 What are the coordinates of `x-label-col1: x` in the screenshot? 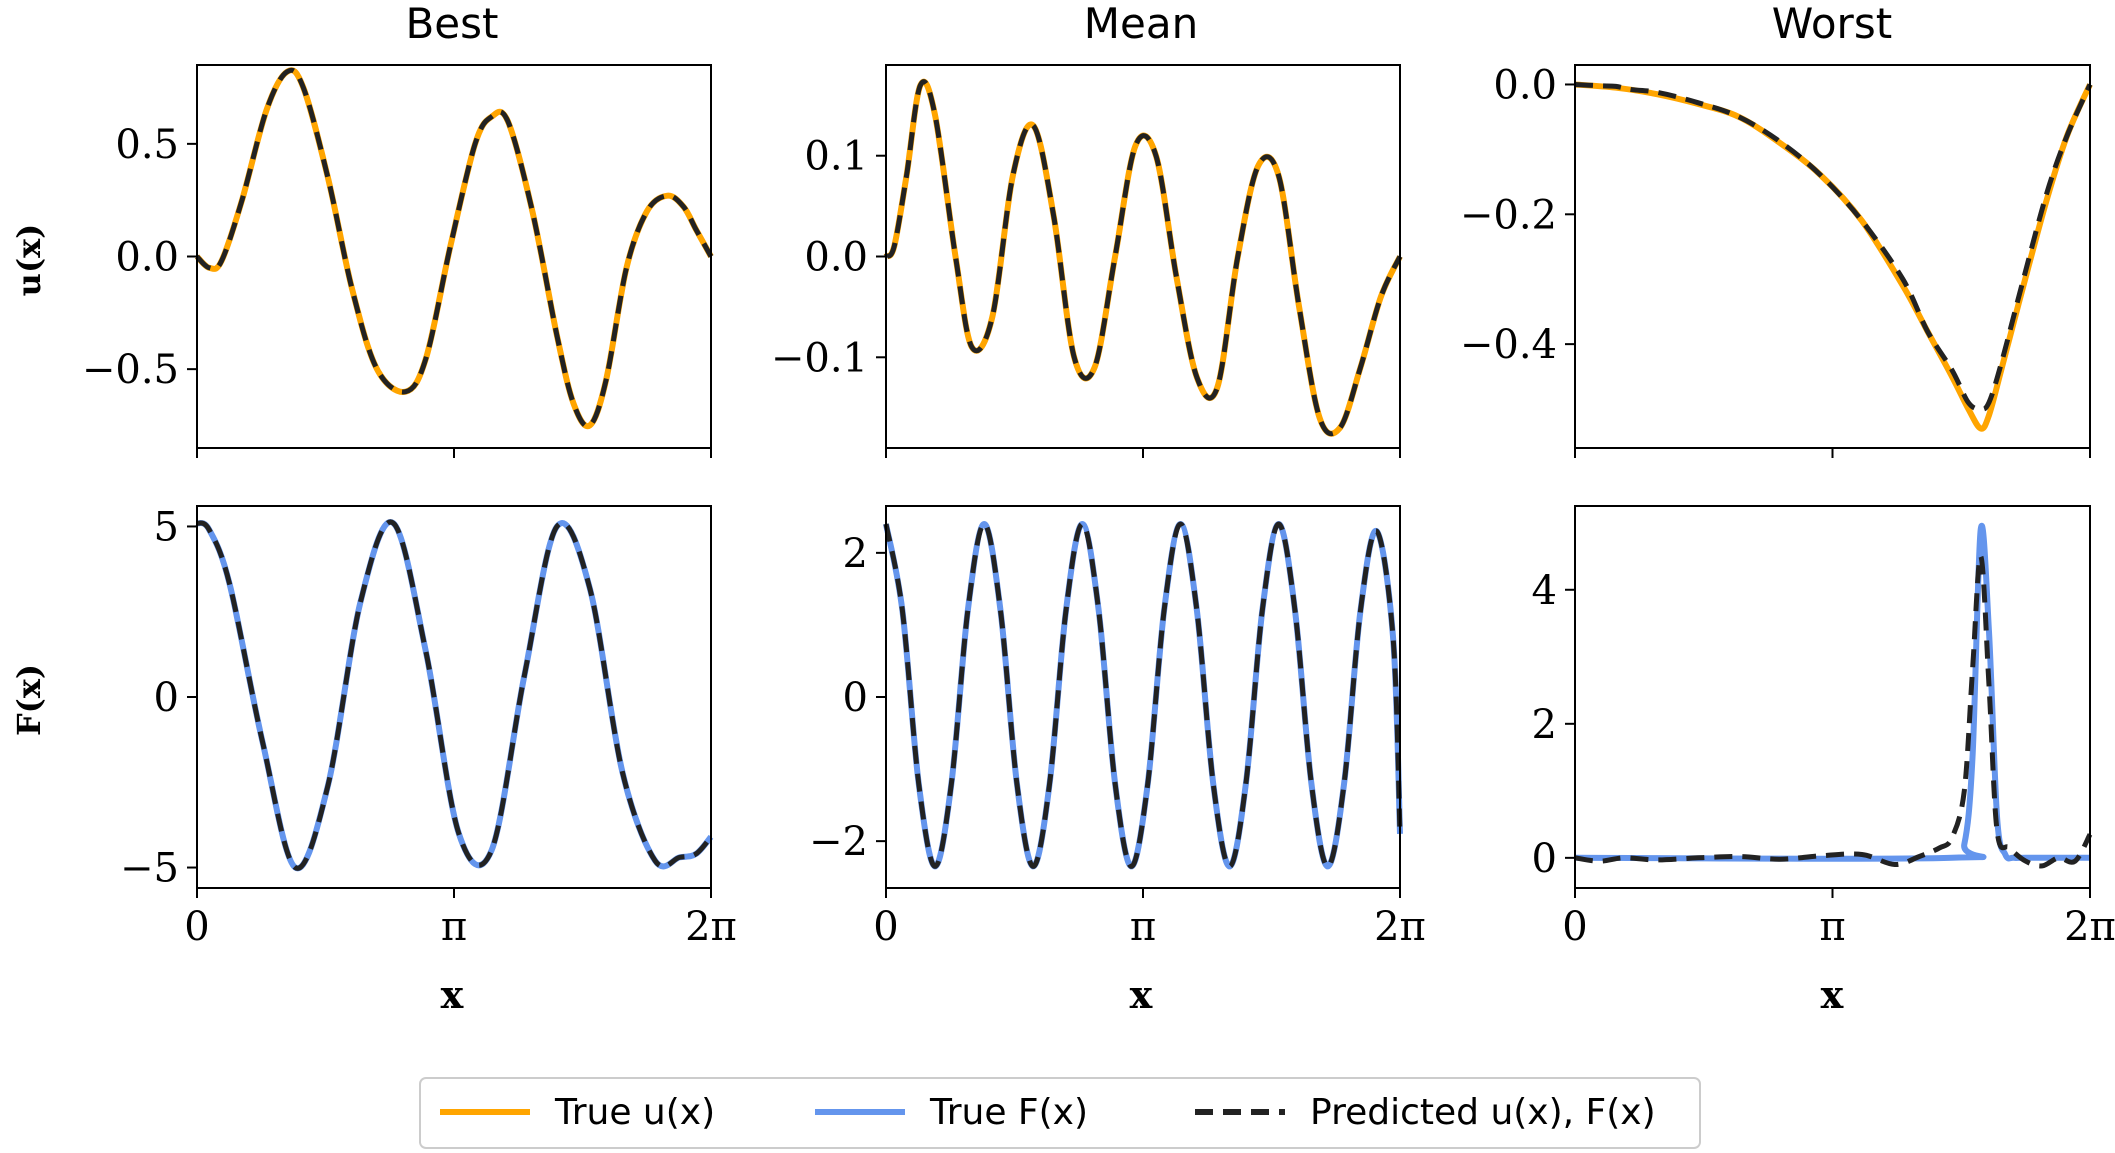 It's located at (452, 994).